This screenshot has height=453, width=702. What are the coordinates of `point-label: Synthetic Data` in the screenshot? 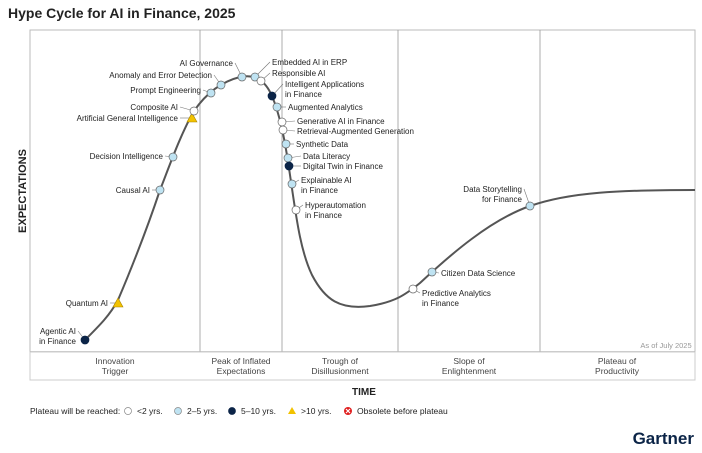 It's located at (322, 144).